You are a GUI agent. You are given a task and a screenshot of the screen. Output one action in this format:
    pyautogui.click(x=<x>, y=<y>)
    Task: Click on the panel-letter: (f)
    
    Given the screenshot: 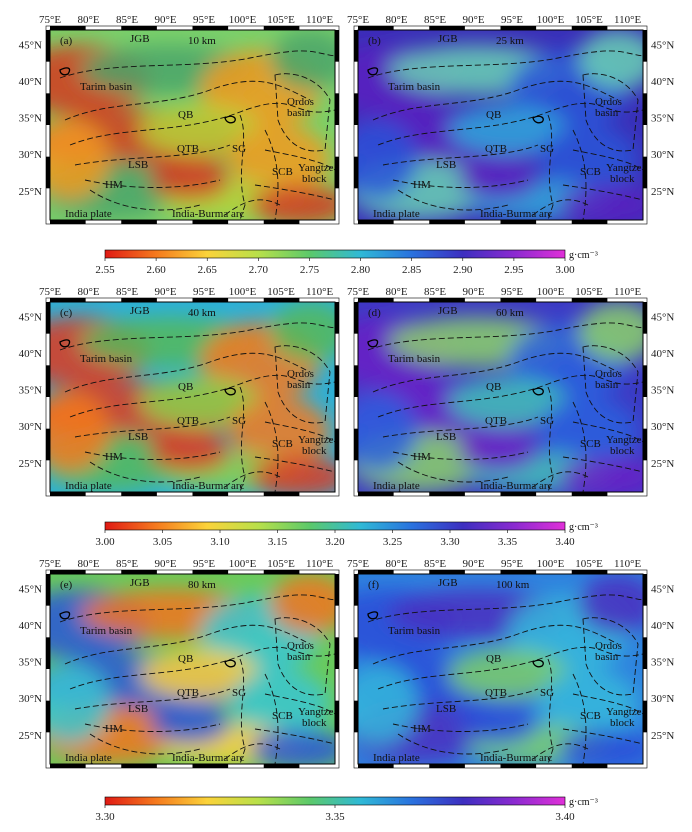 What is the action you would take?
    pyautogui.click(x=373, y=585)
    